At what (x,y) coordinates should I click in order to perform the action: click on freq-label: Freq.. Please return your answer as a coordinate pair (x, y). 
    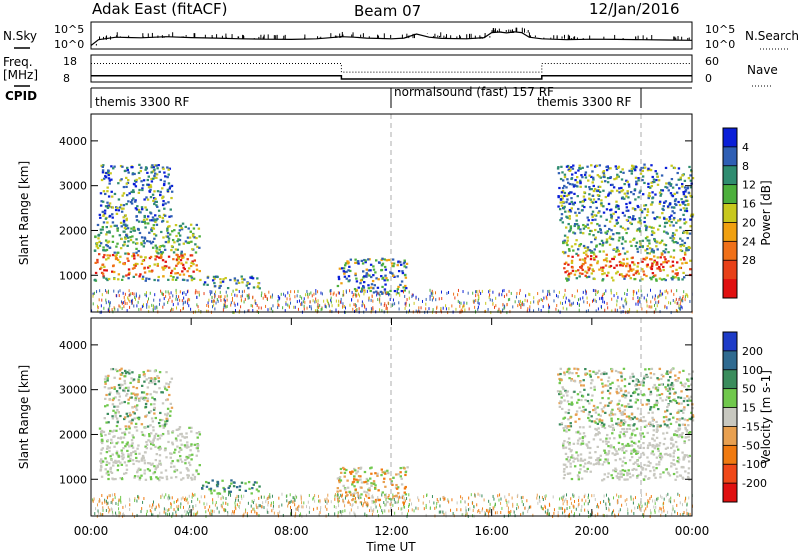
    Looking at the image, I should click on (18, 62).